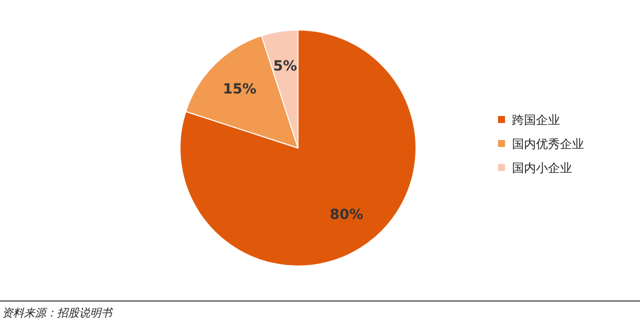 This screenshot has height=324, width=640. Describe the element at coordinates (548, 144) in the screenshot. I see `legend-label: 国内优秀企业` at that location.